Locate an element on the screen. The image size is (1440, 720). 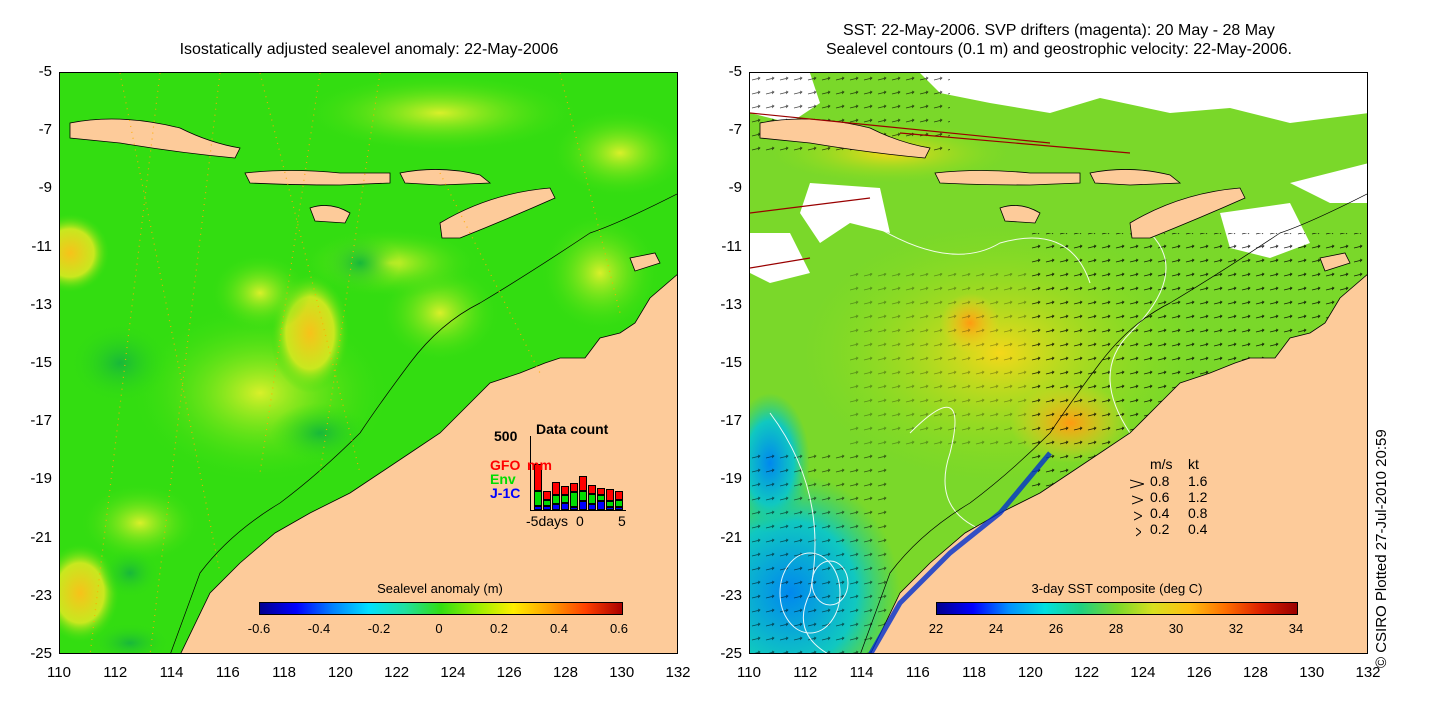
data-count-xlabel-zero: 0 is located at coordinates (580, 521).